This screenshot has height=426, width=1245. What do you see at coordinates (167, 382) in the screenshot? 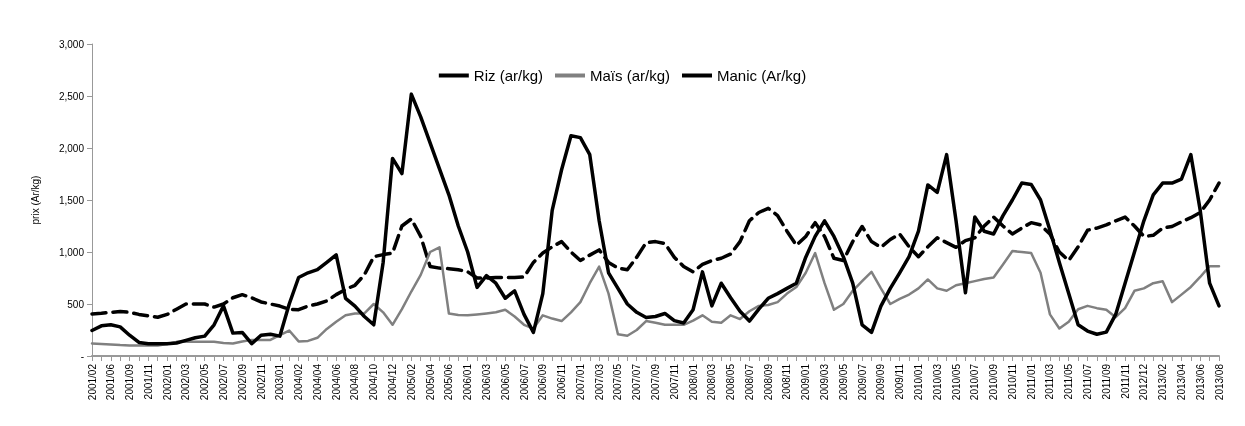
I see `x-tick-label: 2002/01` at bounding box center [167, 382].